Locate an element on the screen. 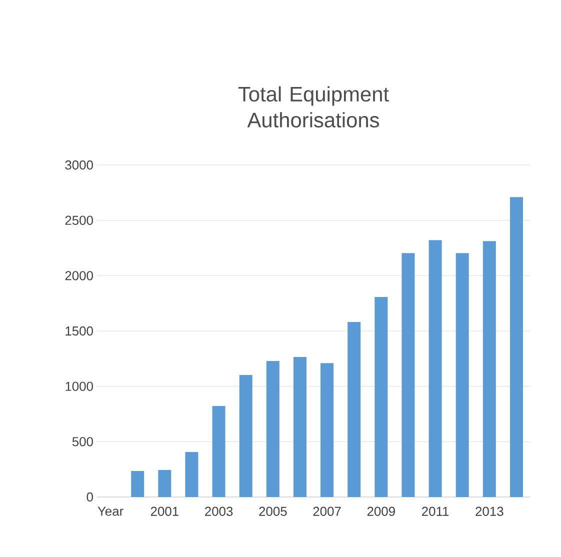 The image size is (561, 557). y-tick-label: 0 is located at coordinates (89, 497).